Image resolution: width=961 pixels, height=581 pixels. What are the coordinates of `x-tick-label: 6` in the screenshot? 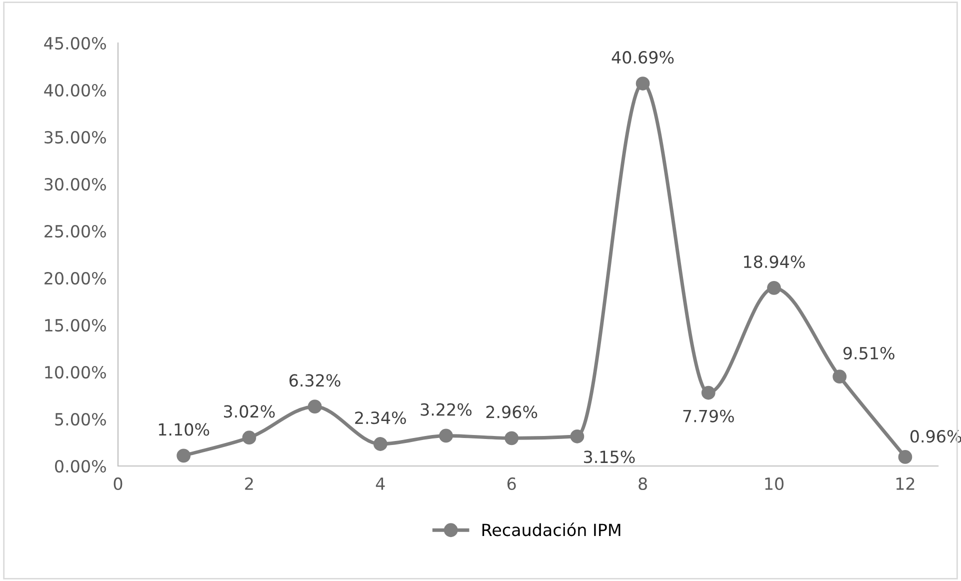 It's located at (511, 483).